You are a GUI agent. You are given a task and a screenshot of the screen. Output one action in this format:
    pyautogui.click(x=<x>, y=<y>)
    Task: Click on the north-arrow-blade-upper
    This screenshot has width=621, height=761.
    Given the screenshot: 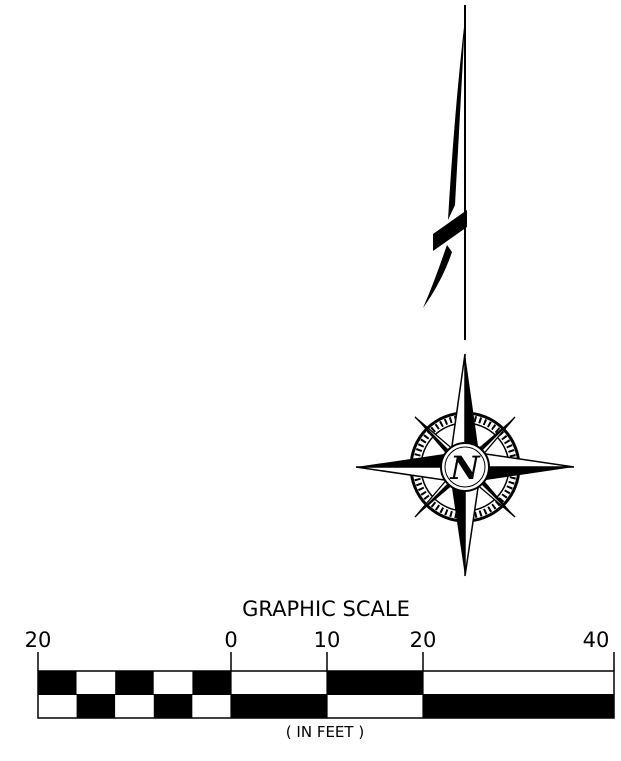 What is the action you would take?
    pyautogui.click(x=456, y=119)
    